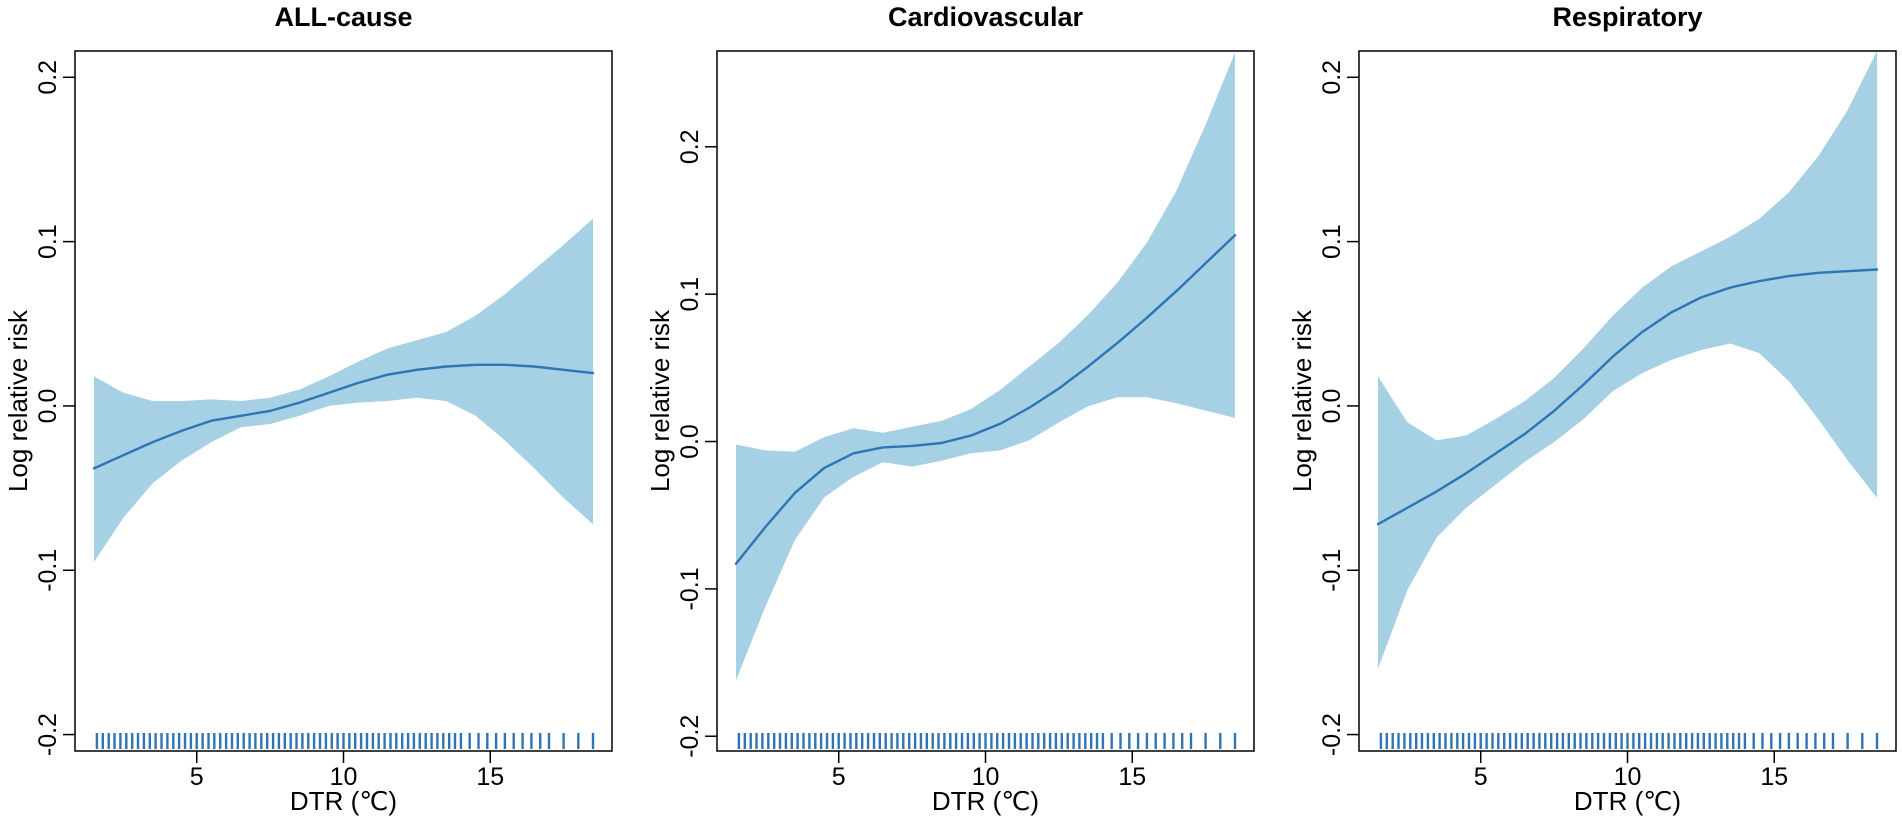  I want to click on ci-band, so click(343, 390).